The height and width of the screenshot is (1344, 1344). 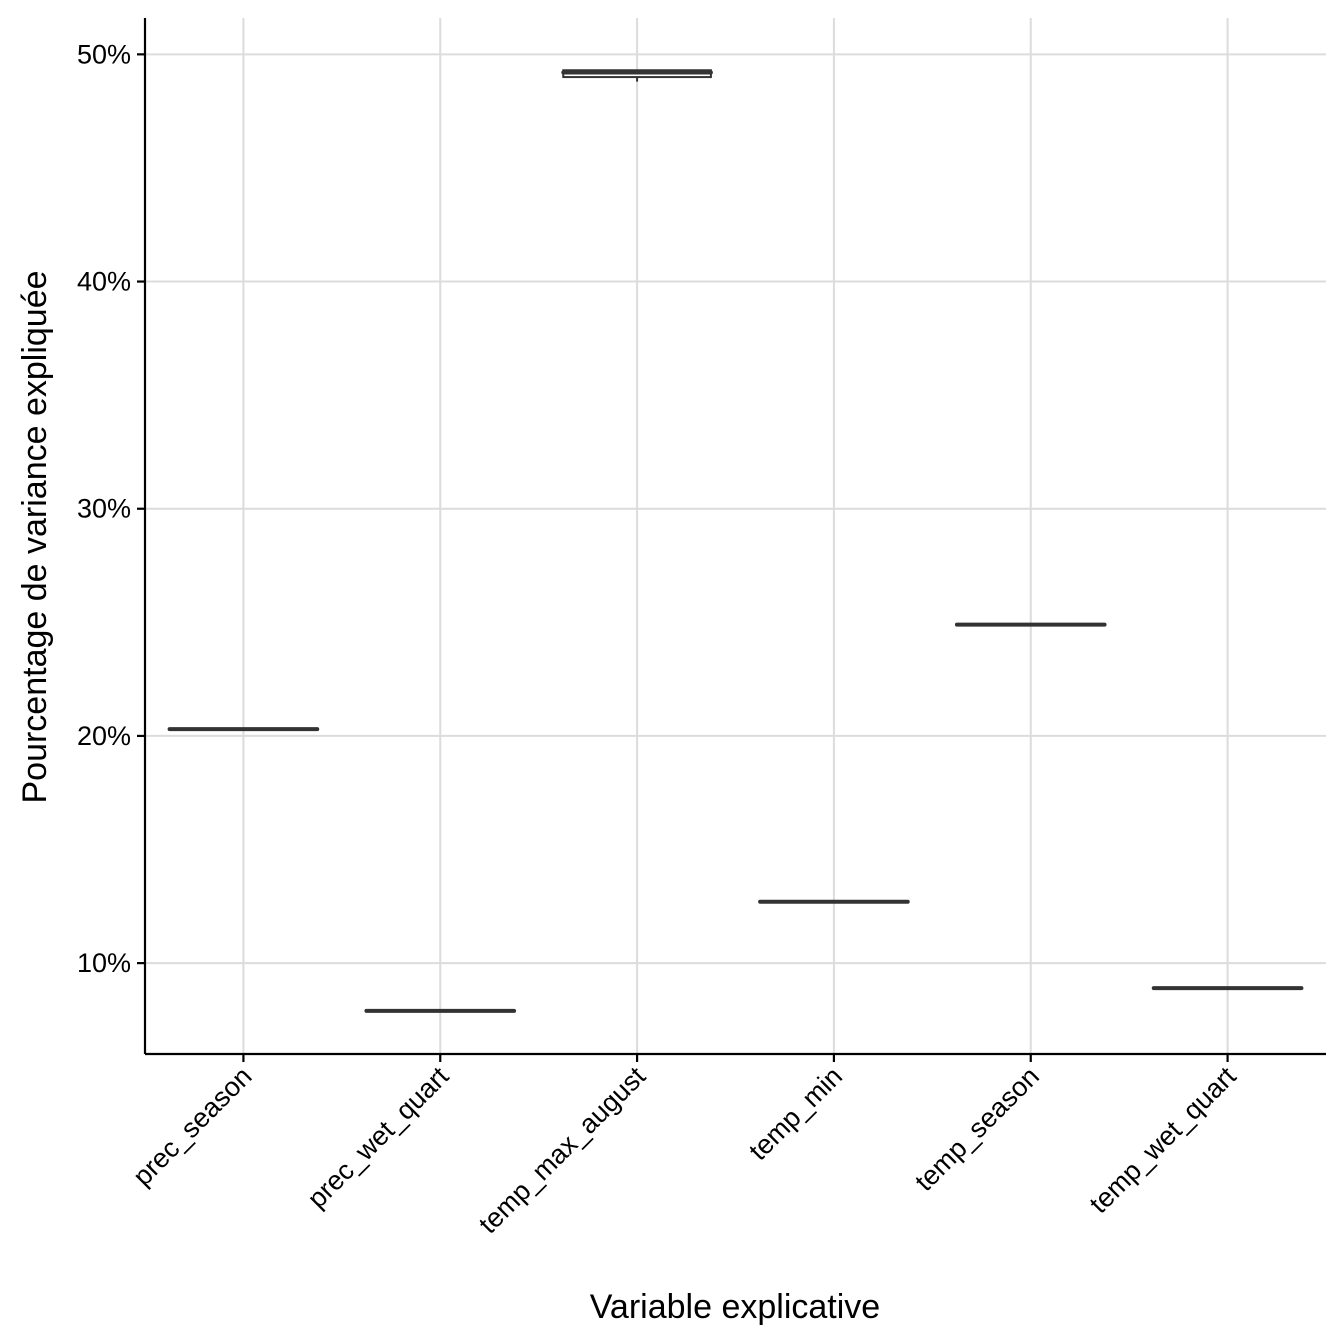 What do you see at coordinates (104, 282) in the screenshot?
I see `y-tick-label: 40%` at bounding box center [104, 282].